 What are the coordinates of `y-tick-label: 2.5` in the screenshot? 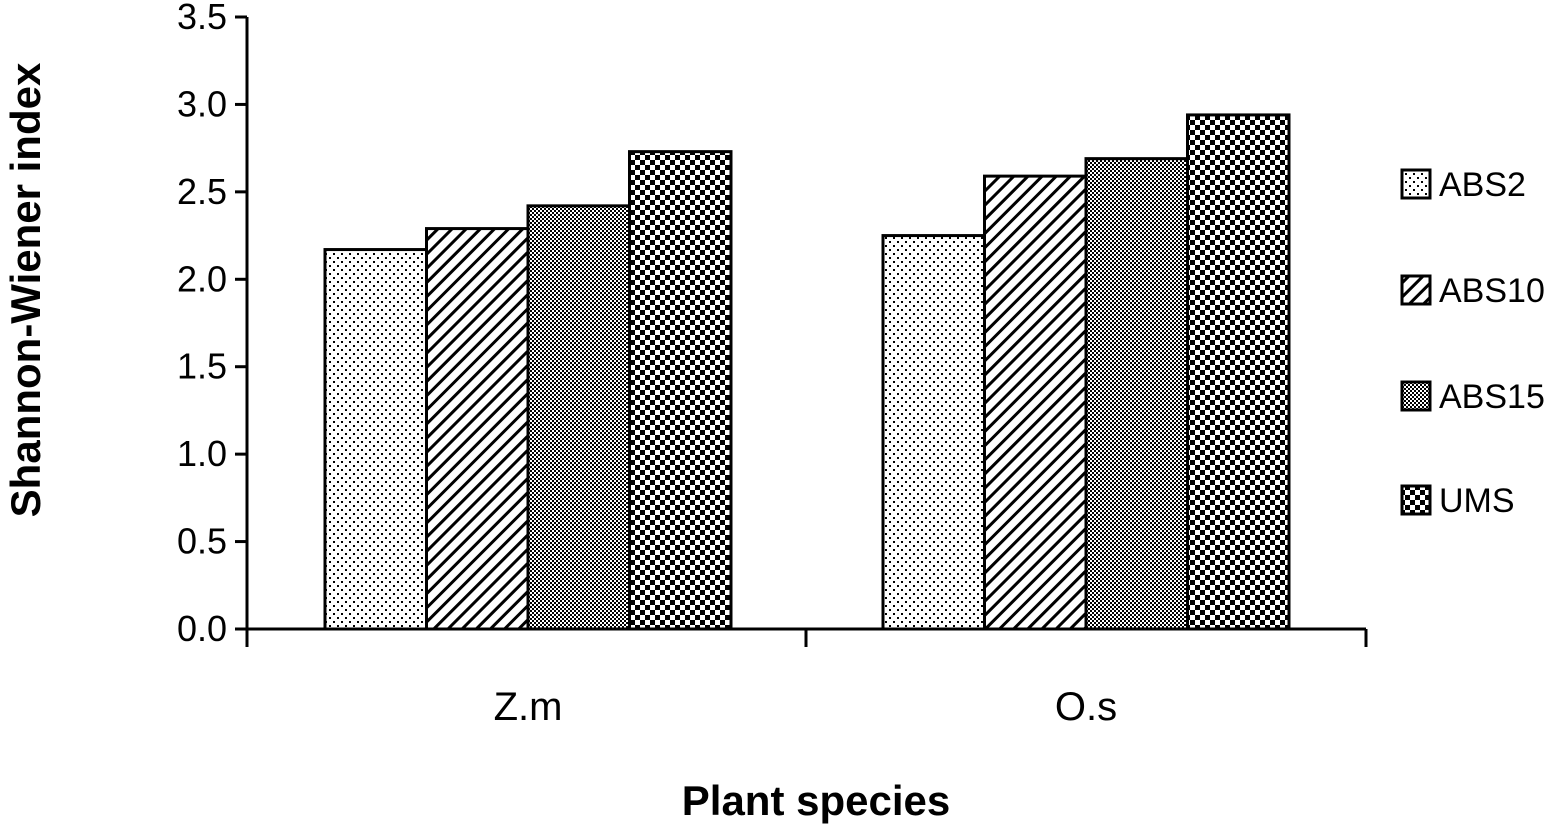 It's located at (202, 191).